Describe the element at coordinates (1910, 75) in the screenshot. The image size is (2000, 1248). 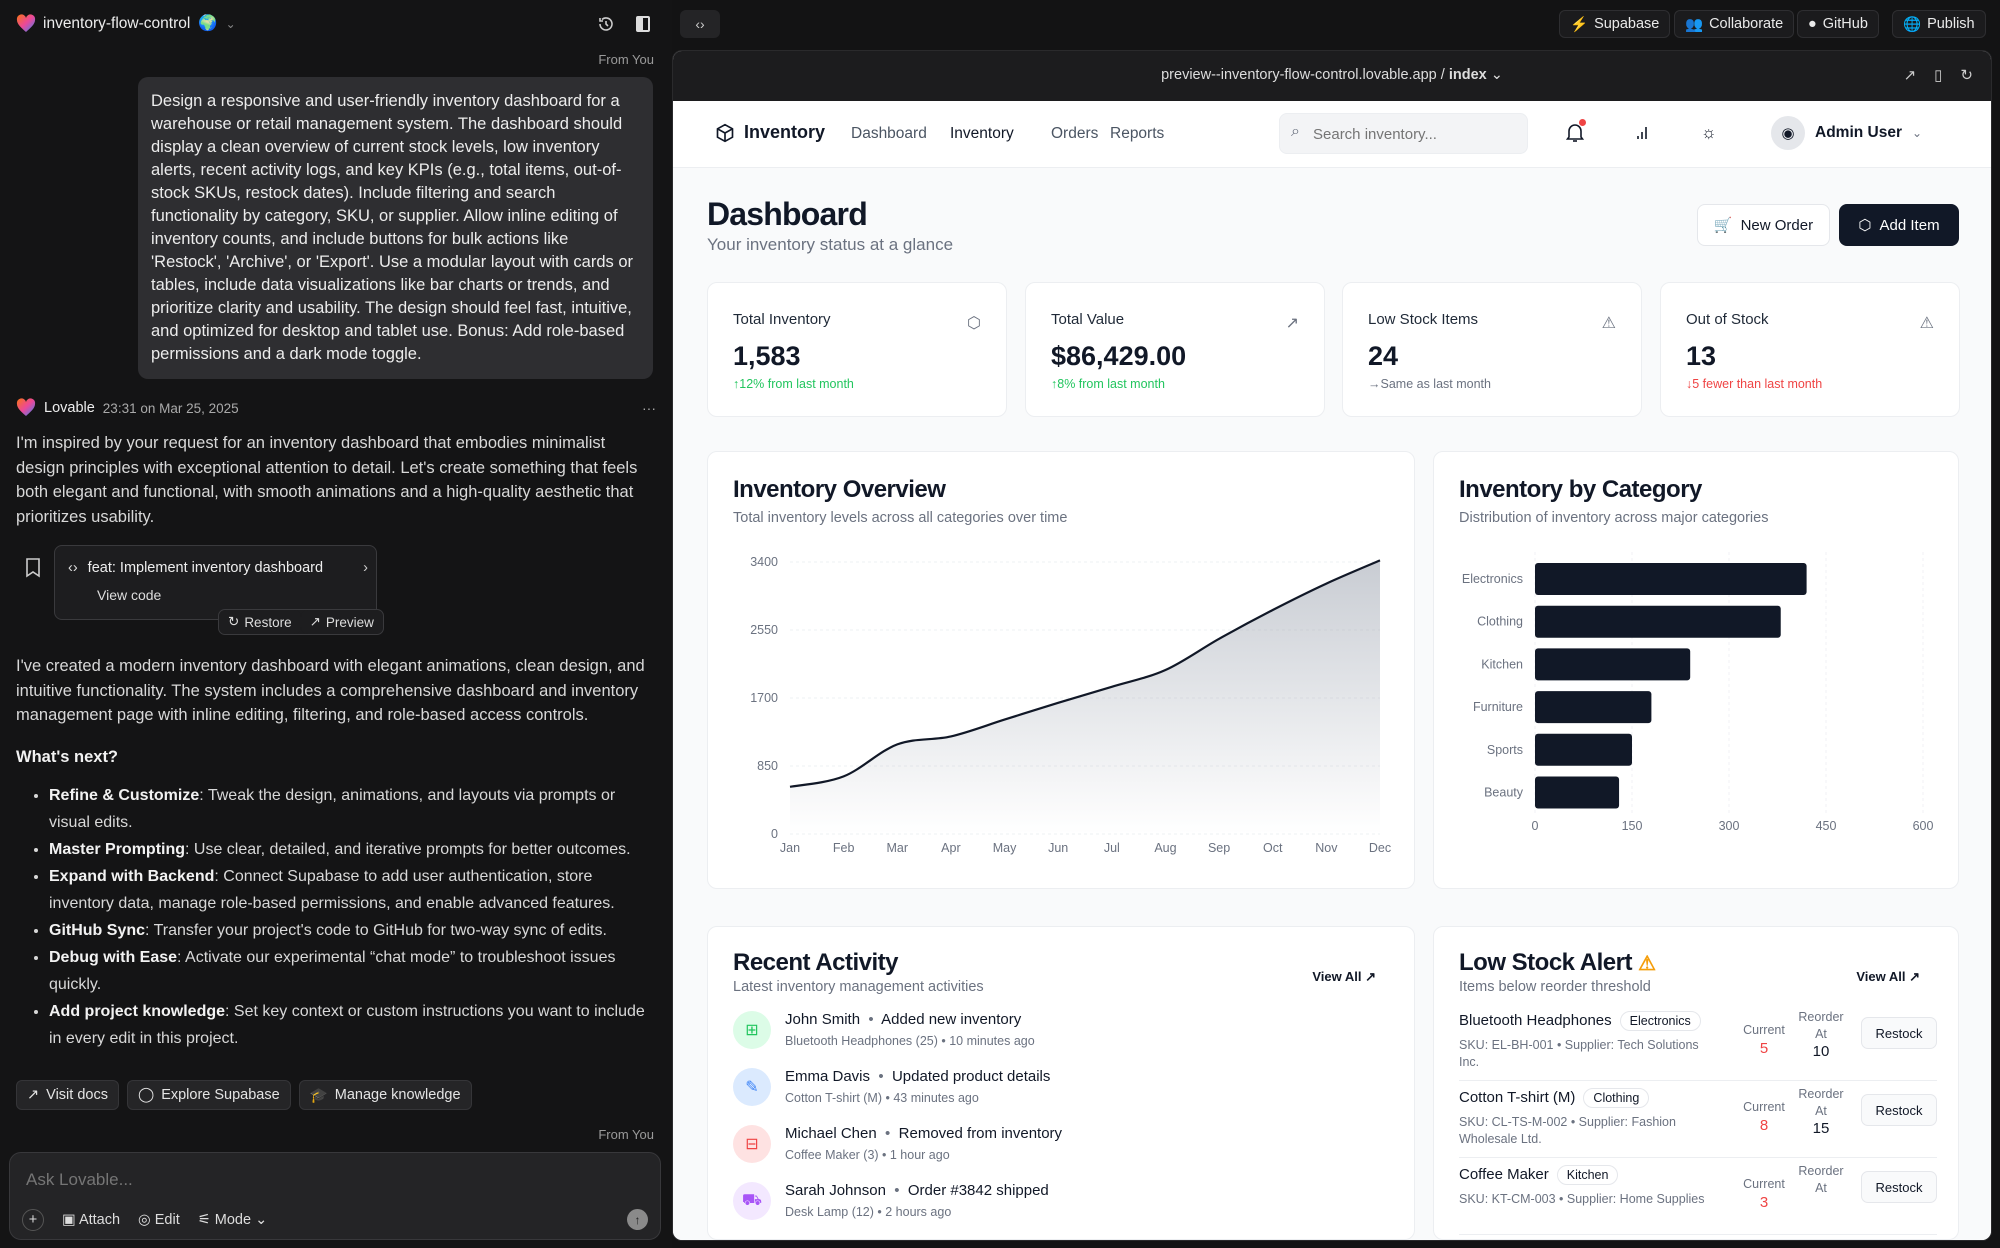
I see `open-external-icon: ↗` at that location.